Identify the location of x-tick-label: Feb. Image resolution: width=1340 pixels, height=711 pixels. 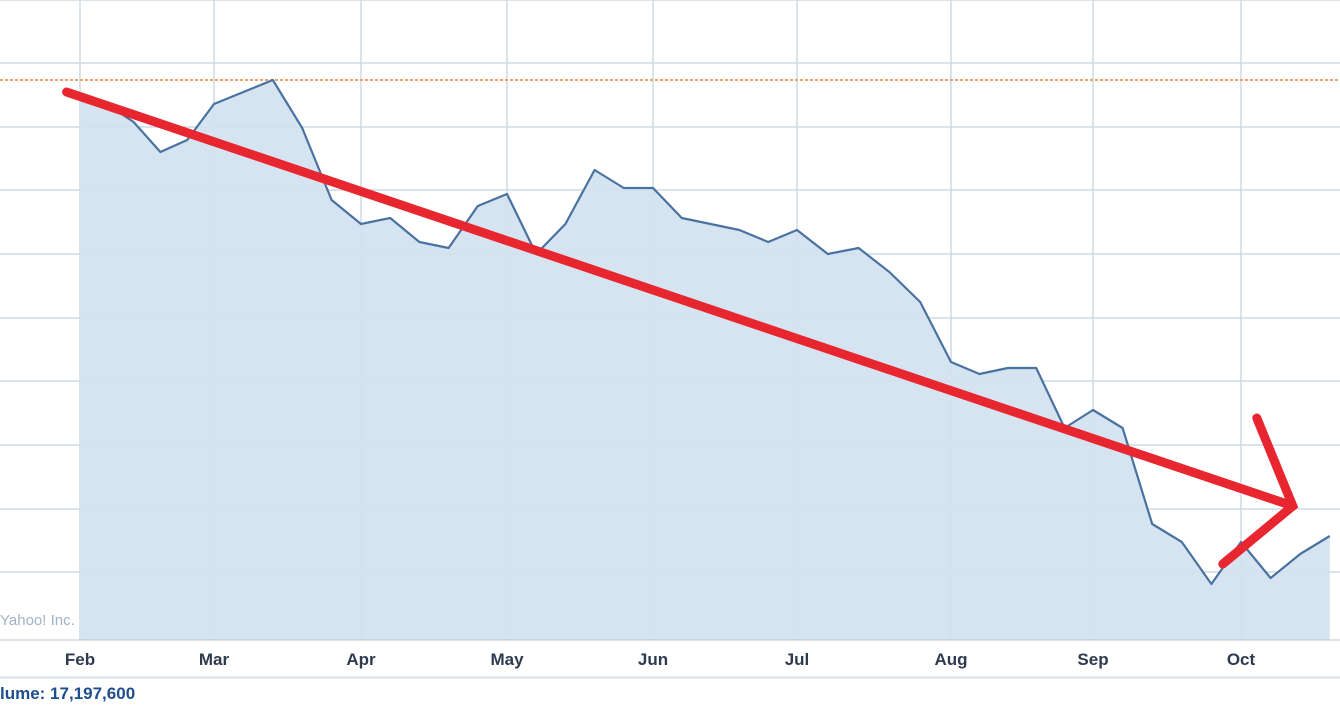
(80, 659).